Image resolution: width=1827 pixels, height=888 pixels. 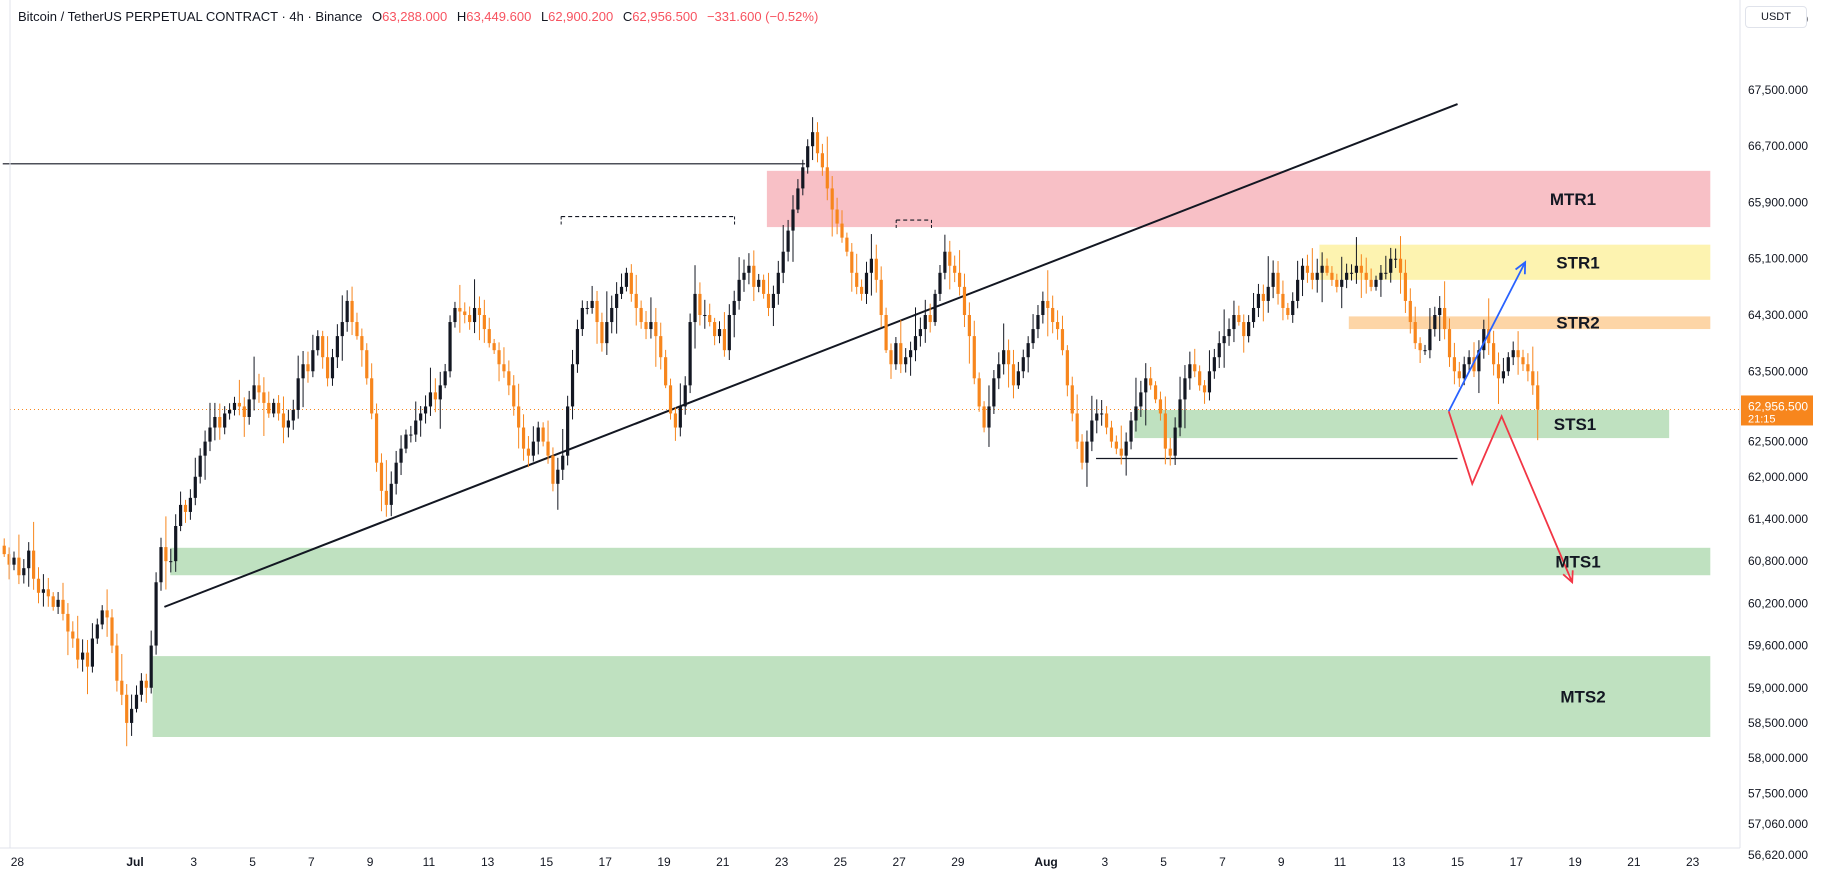 What do you see at coordinates (940, 561) in the screenshot?
I see `zone-mts1` at bounding box center [940, 561].